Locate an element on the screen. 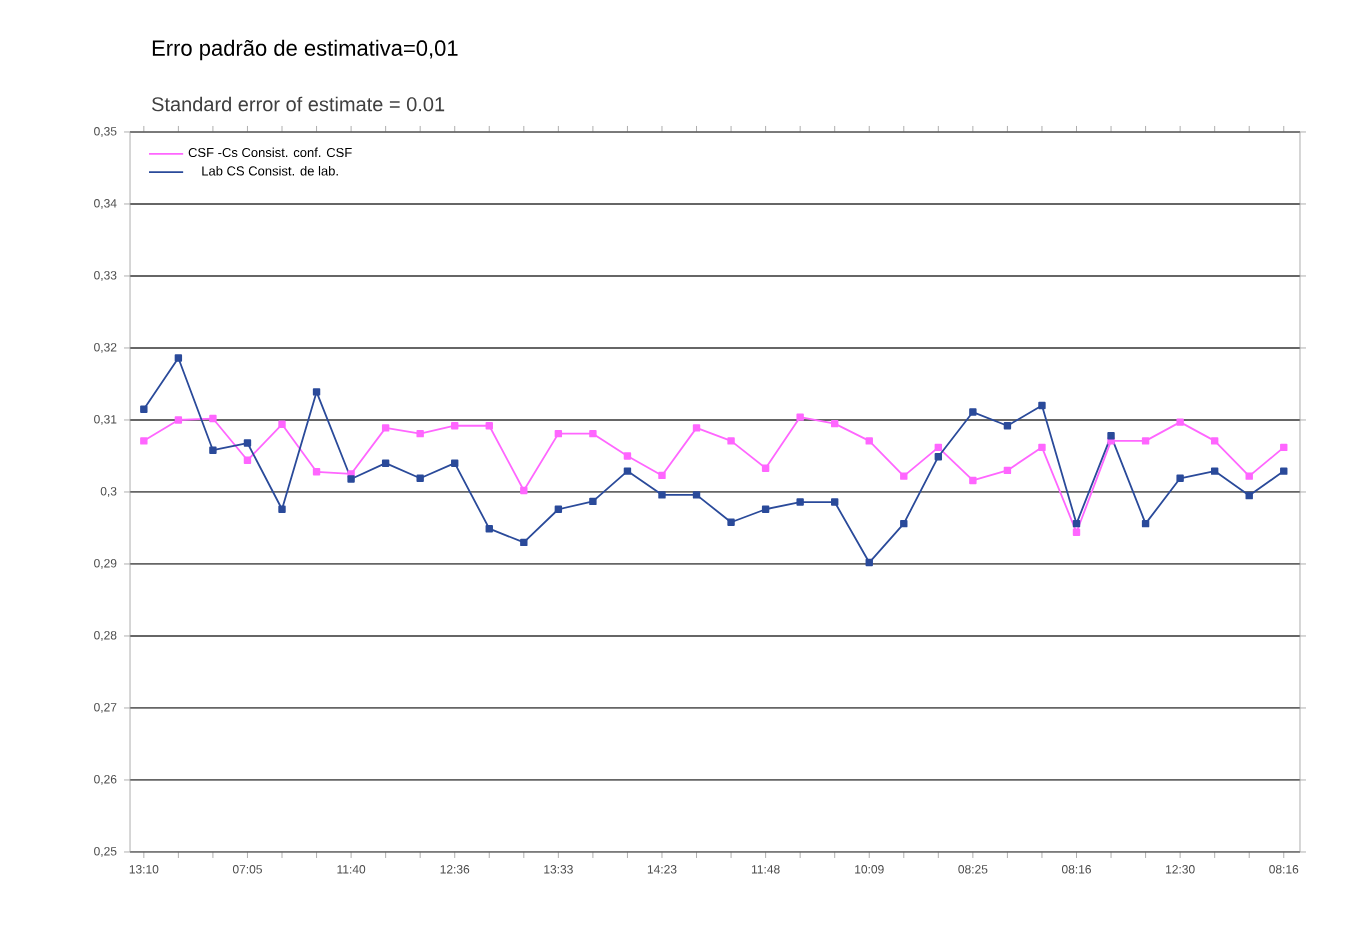 The image size is (1370, 930). chart-subtitle: Standard error of estimate = 0.01 is located at coordinates (298, 104).